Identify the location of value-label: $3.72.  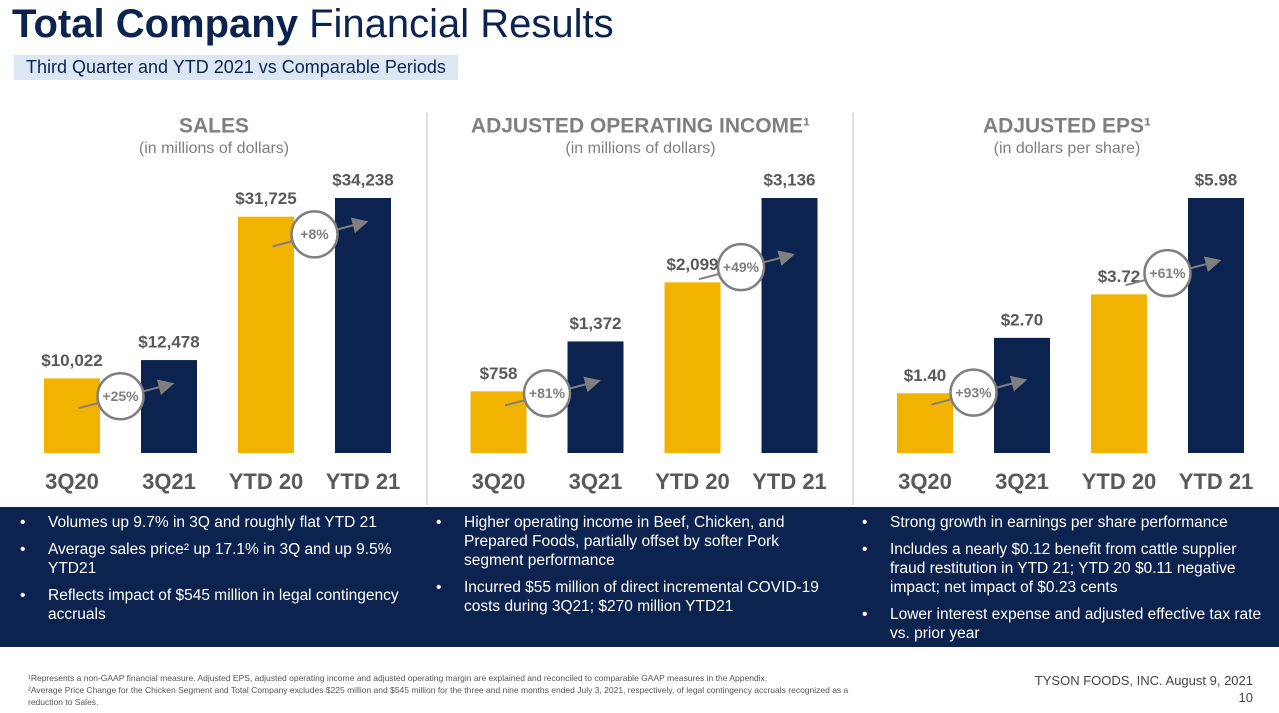
(1119, 276).